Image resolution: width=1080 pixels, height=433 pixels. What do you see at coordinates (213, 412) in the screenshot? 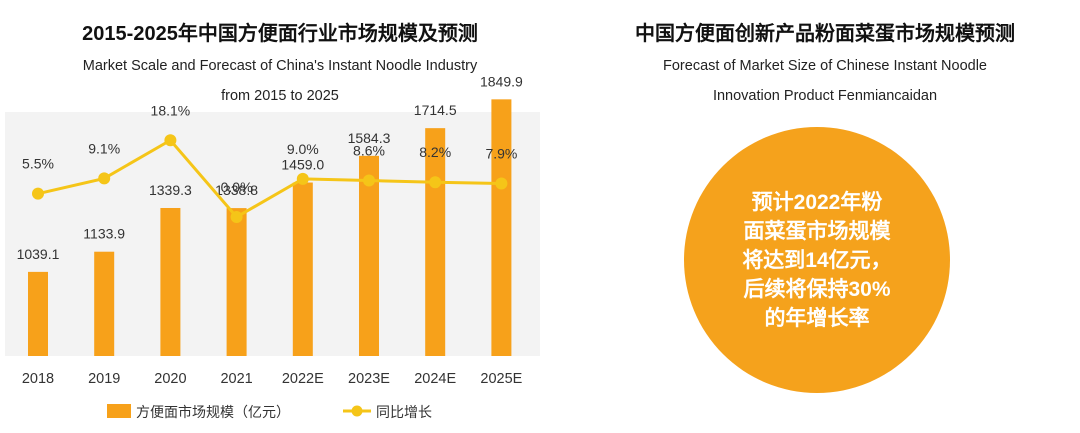
I see `legend-bar-label: 方便面市场规模（亿元）` at bounding box center [213, 412].